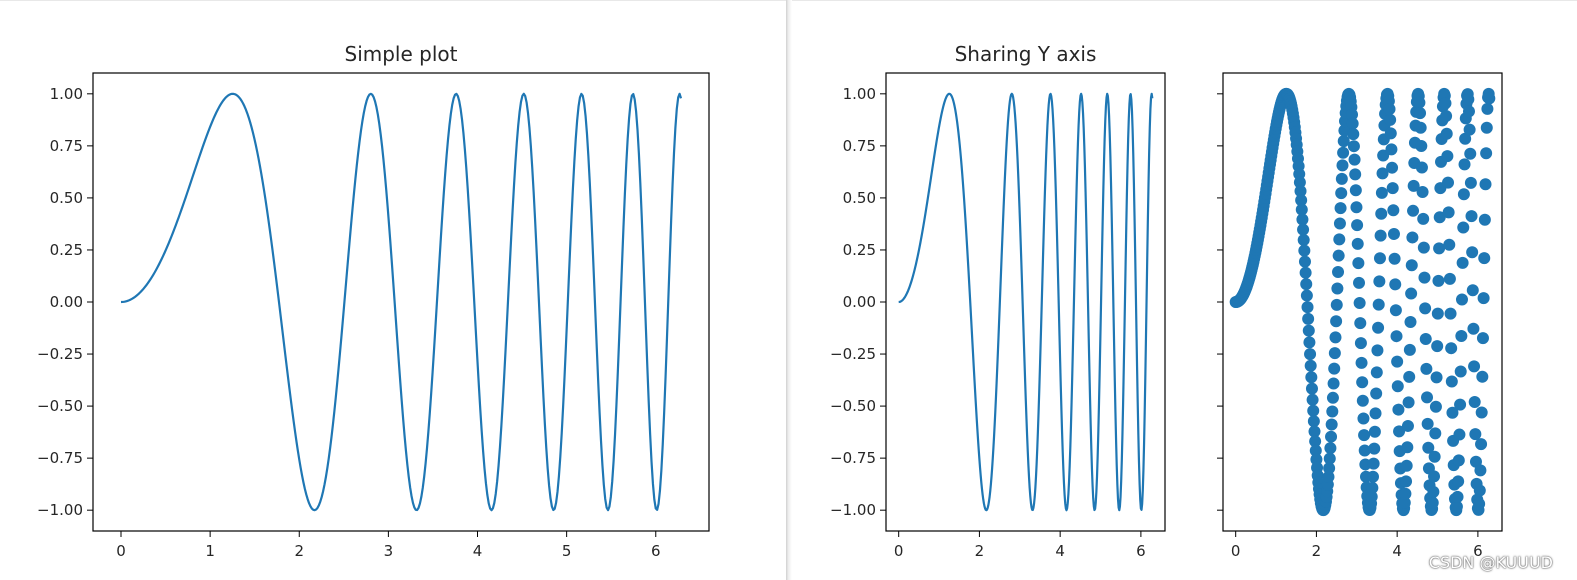  I want to click on x-tick-label: 3, so click(389, 551).